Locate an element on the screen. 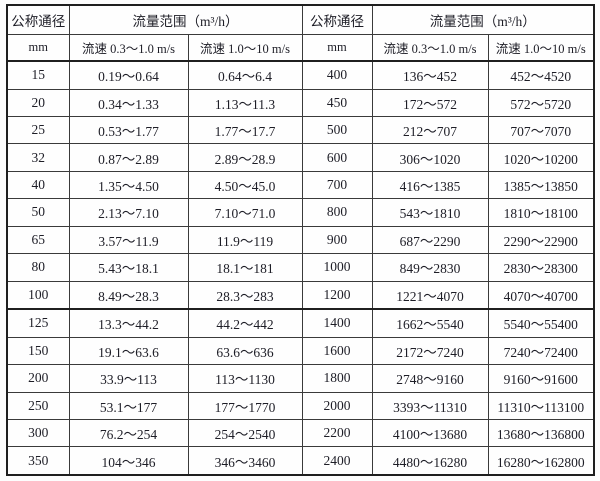 The width and height of the screenshot is (600, 481). flow-low-cell: 0.19～0.64 is located at coordinates (128, 75).